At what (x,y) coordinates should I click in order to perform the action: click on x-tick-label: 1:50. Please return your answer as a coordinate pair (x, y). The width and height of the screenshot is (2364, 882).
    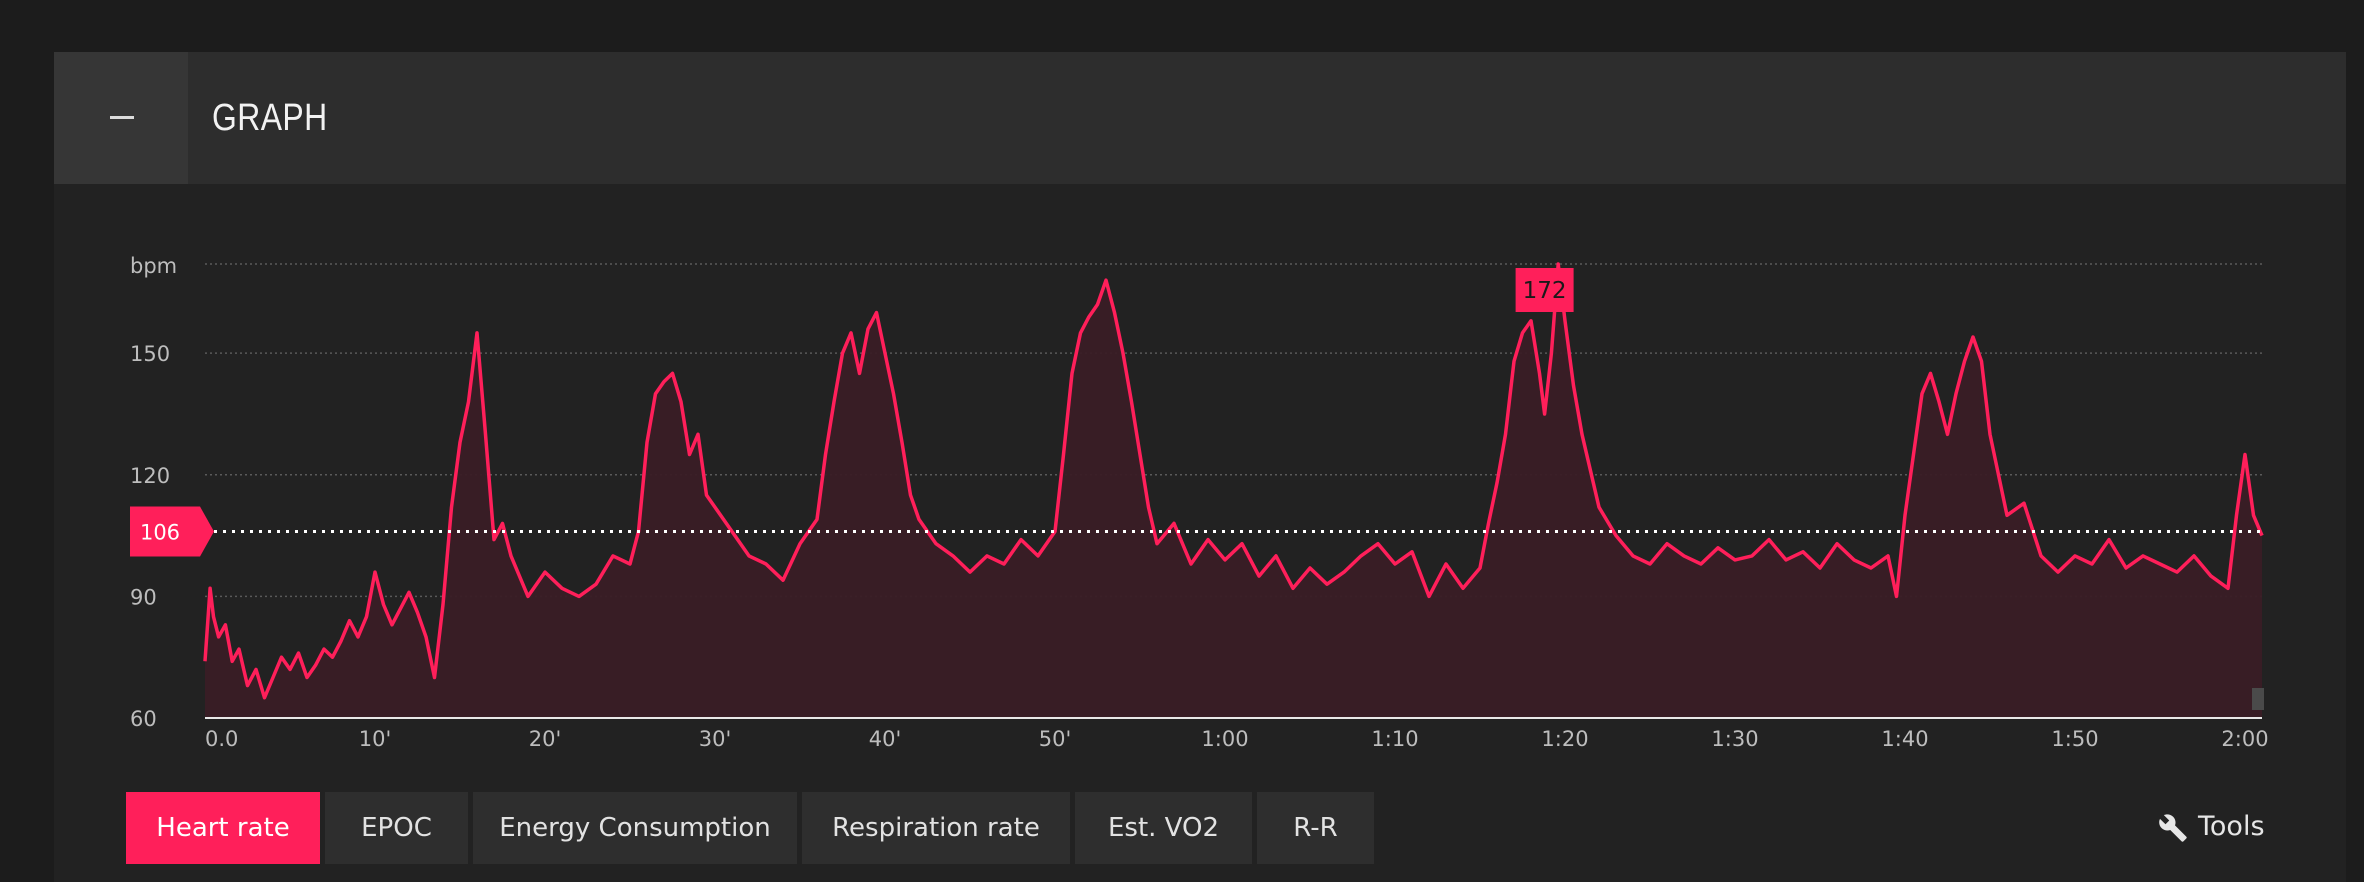
    Looking at the image, I should click on (2074, 739).